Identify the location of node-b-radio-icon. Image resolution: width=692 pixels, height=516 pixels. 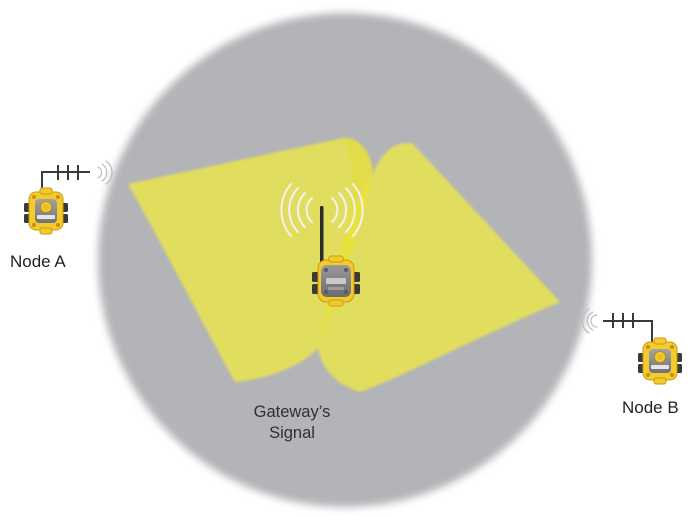
(632, 346).